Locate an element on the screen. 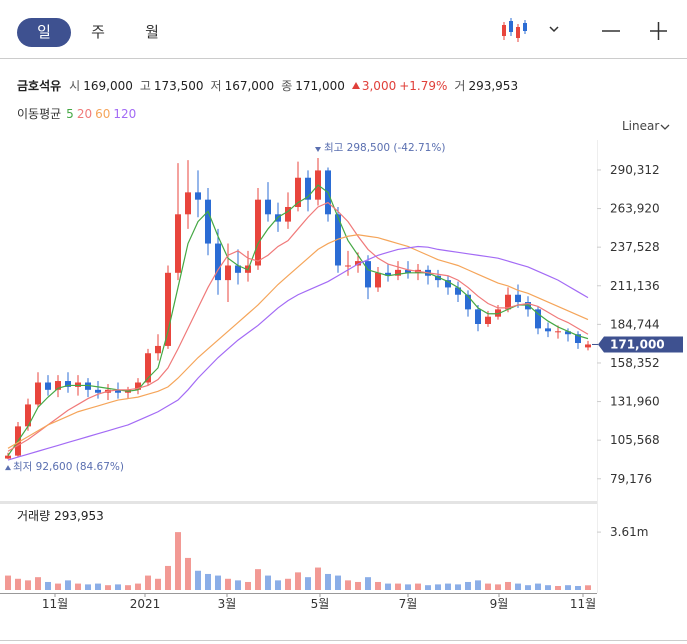 This screenshot has width=687, height=644. high-label: 고 is located at coordinates (145, 86).